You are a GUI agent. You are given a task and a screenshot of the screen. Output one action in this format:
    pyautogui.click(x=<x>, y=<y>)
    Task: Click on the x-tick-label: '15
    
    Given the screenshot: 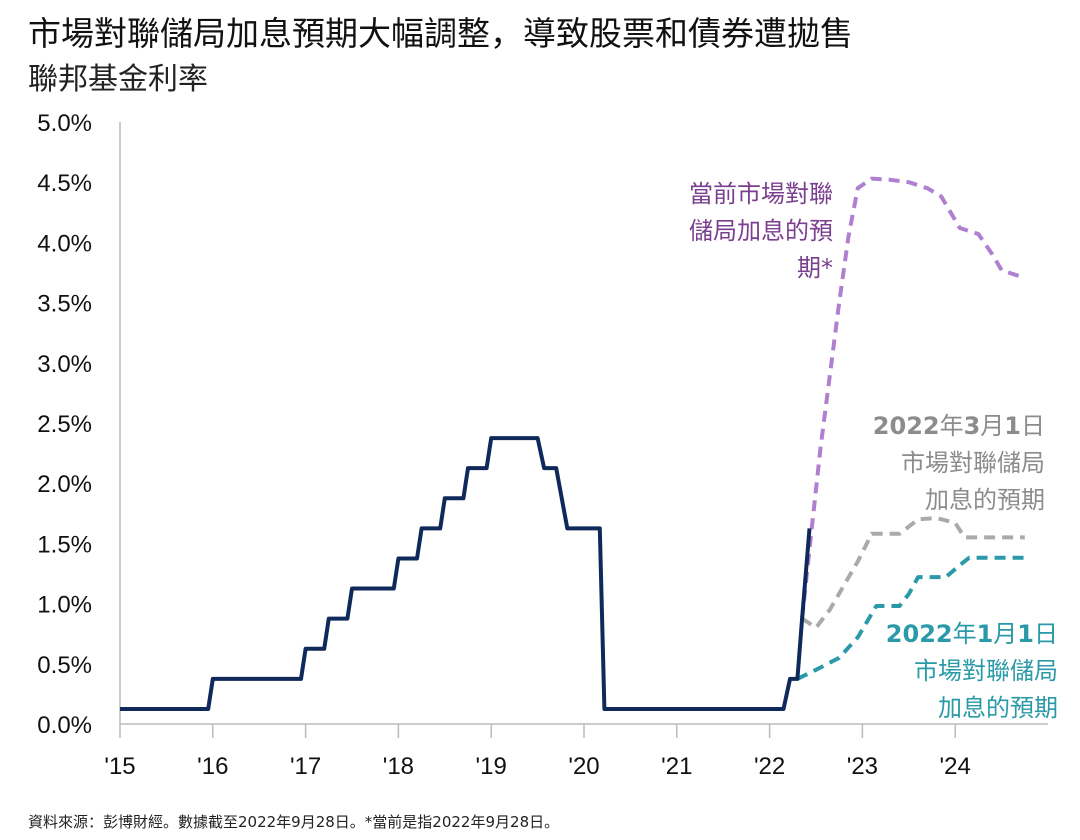 What is the action you would take?
    pyautogui.click(x=119, y=766)
    